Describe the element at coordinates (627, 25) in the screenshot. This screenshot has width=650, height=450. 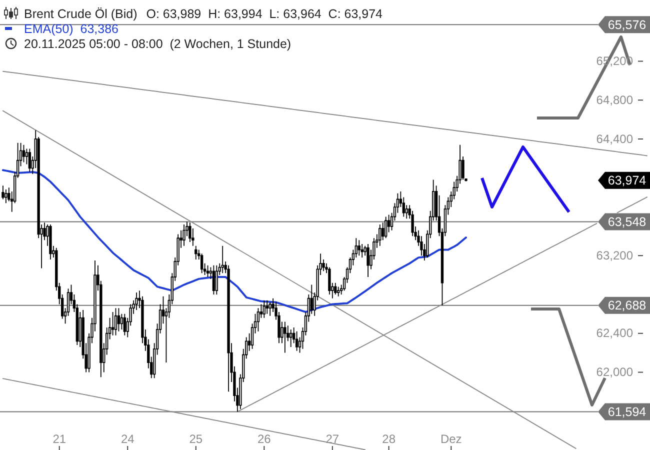
I see `ref-line-label: 65,576` at that location.